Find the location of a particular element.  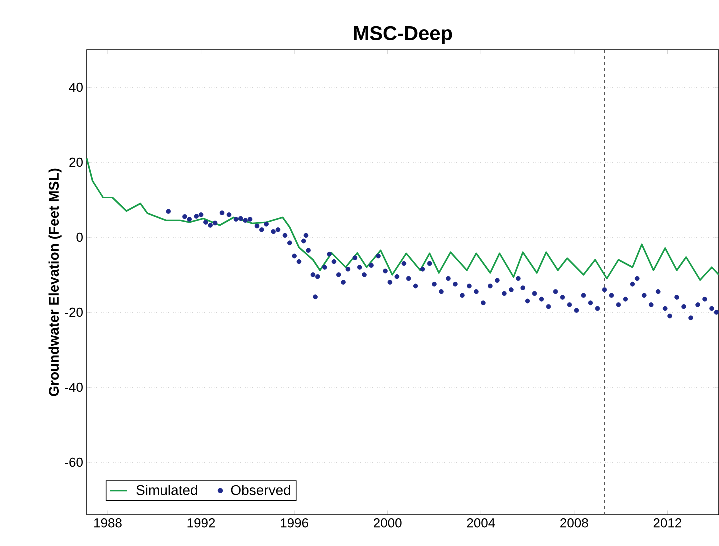

y-tick-label: -40 is located at coordinates (74, 387).